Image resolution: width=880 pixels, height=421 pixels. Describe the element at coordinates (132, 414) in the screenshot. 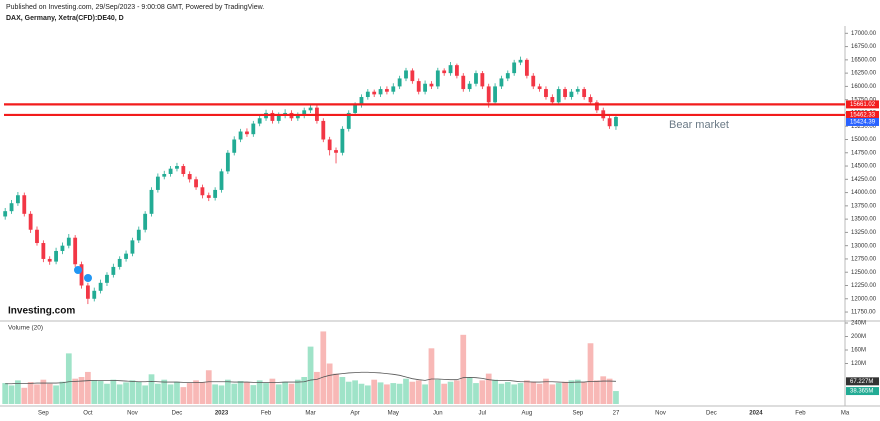

I see `x-tick-label: Nov` at that location.